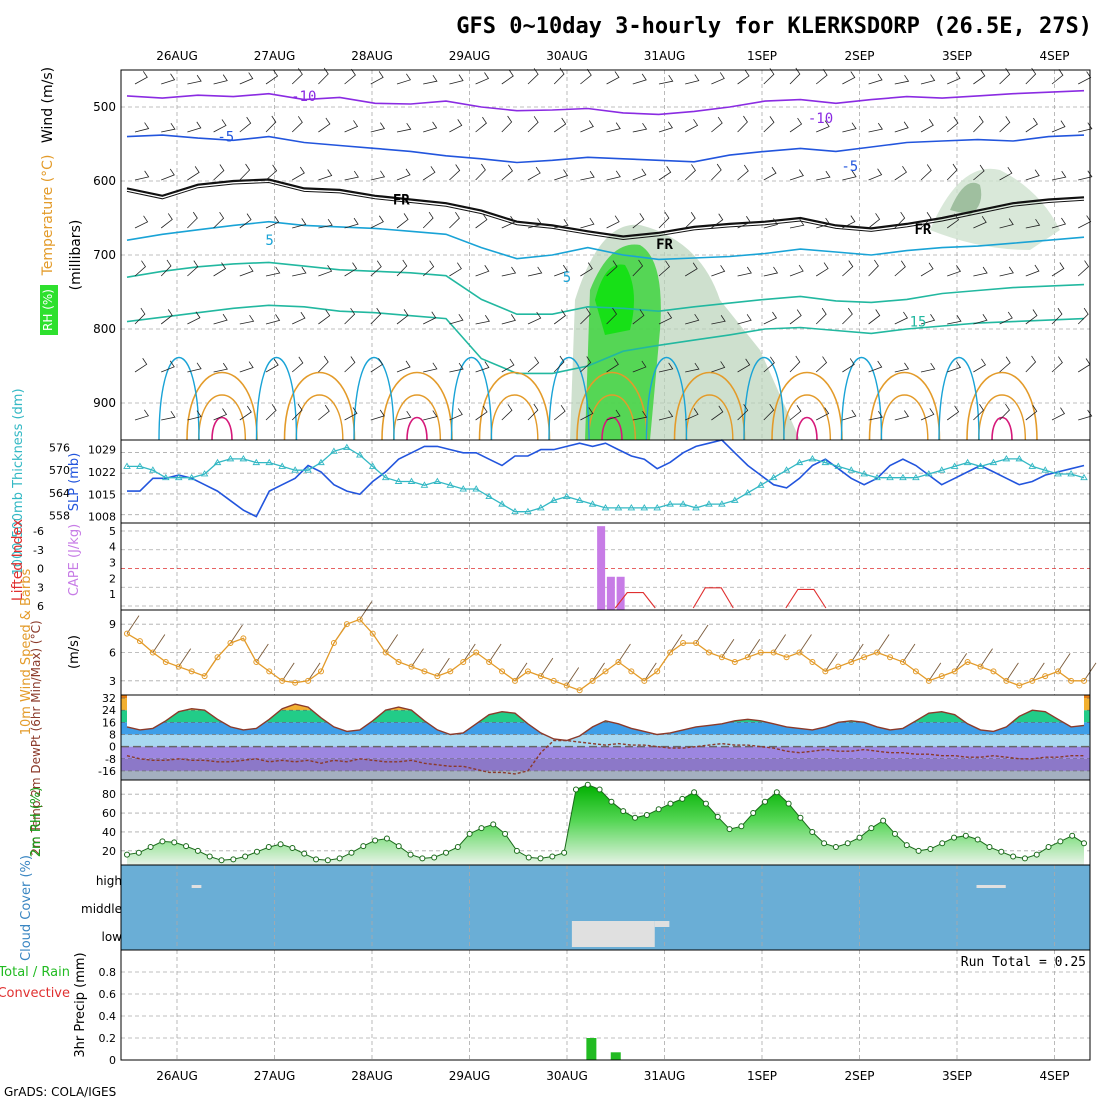 Image resolution: width=1100 pixels, height=1100 pixels. What do you see at coordinates (112, 1060) in the screenshot?
I see `precip-tick-label: 0` at bounding box center [112, 1060].